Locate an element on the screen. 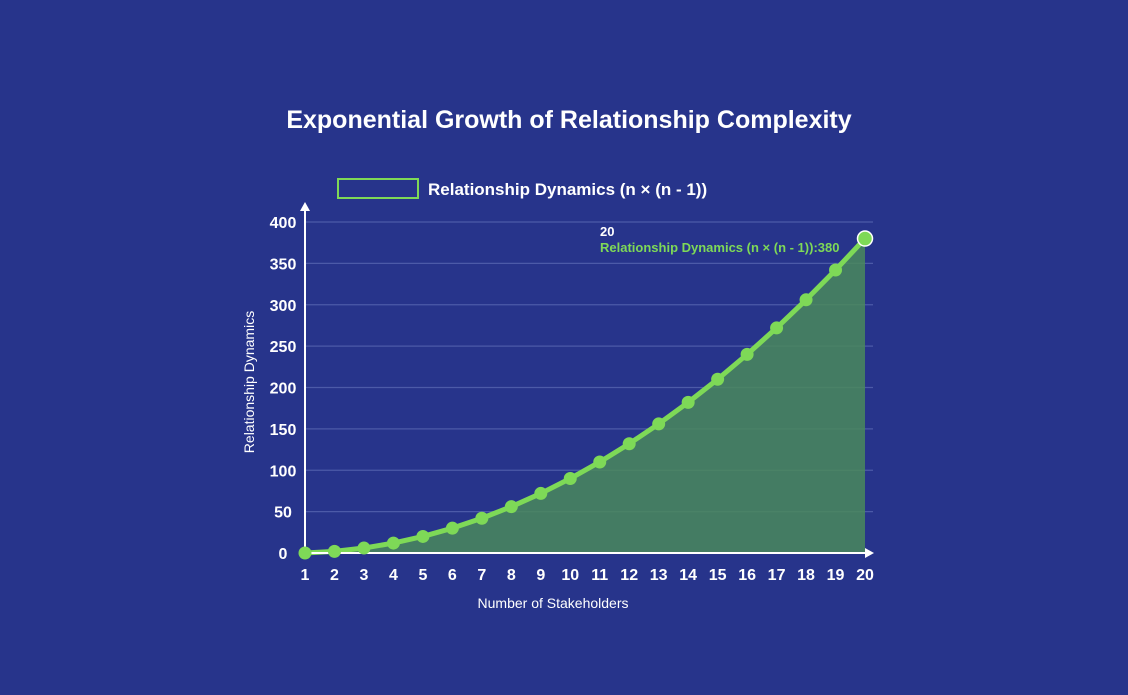 The height and width of the screenshot is (695, 1128). legend: Relationship Dynamics (n × (n - 1)) is located at coordinates (522, 188).